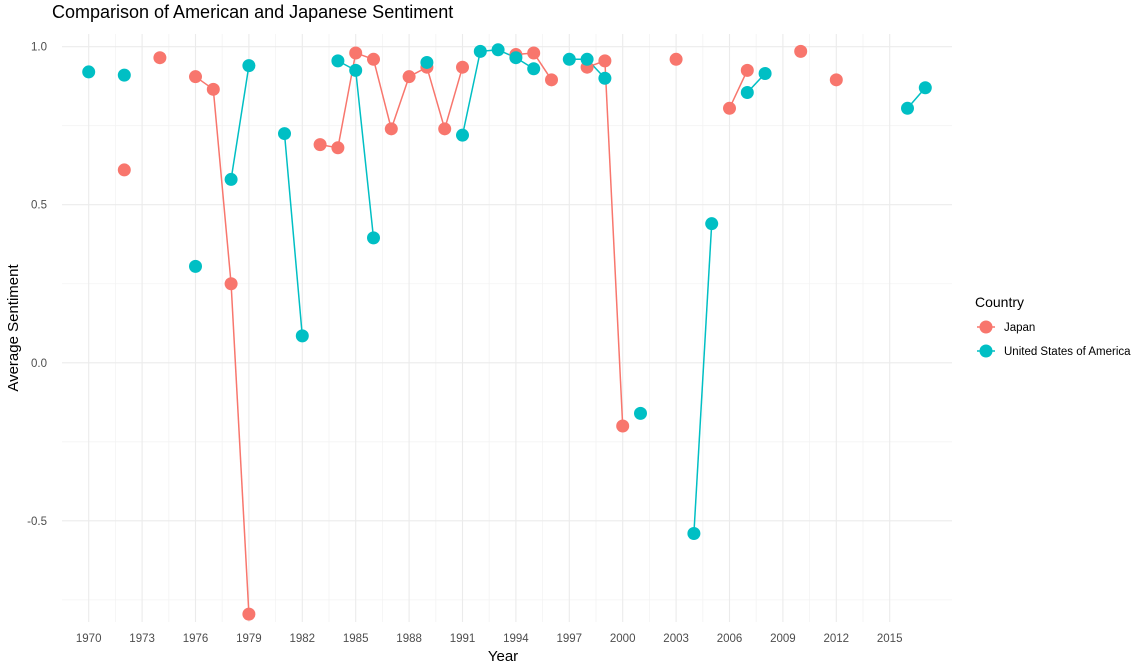  I want to click on y-axis-title: Average Sentiment, so click(13, 328).